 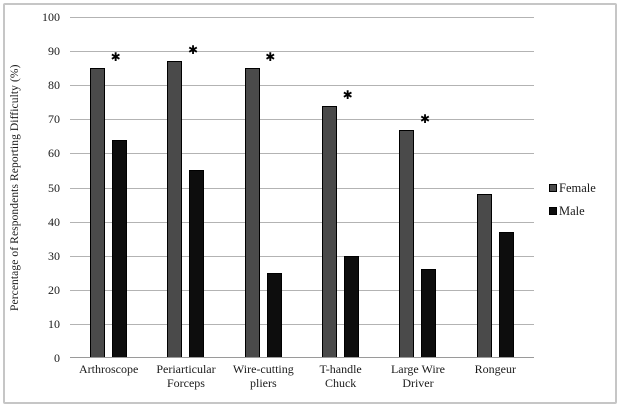 I want to click on y-axis-tick-labels: 0 10 20 30 40 50 60 70 80 90 100, so click(x=31, y=187).